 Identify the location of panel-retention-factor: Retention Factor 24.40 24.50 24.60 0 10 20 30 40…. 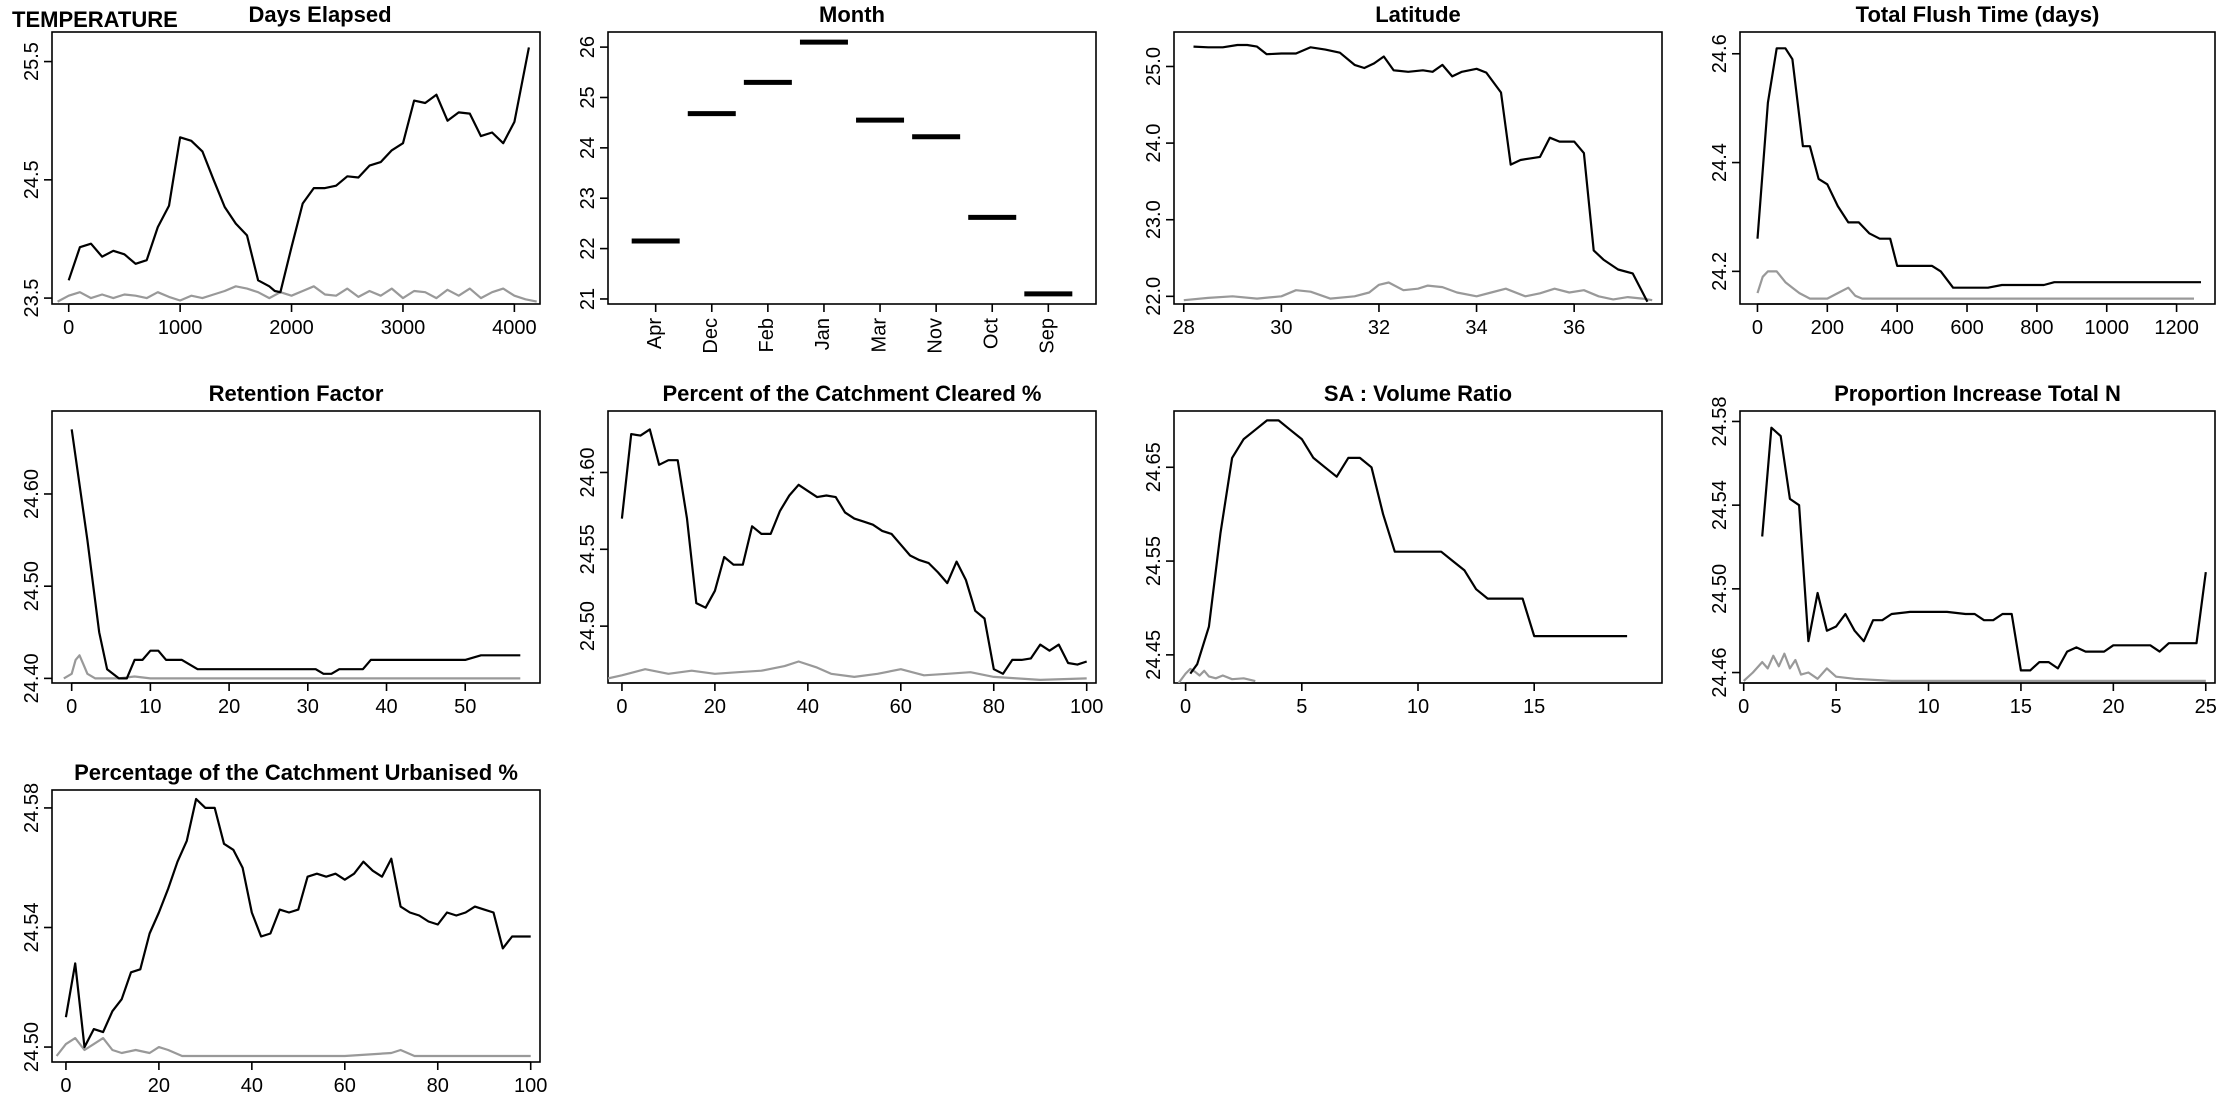
(281, 549).